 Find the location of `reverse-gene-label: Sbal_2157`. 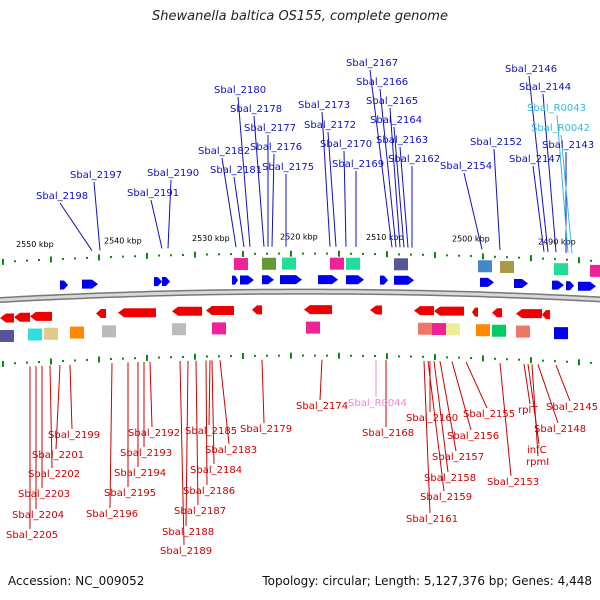

reverse-gene-label: Sbal_2157 is located at coordinates (458, 457).